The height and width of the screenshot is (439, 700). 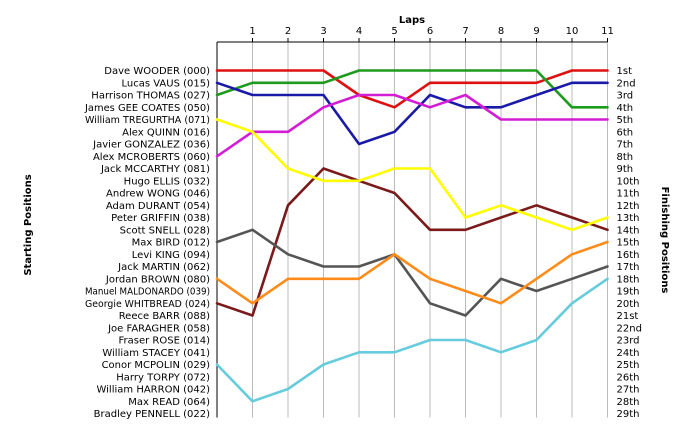 I want to click on start-label: Scott SNELL (028), so click(x=165, y=230).